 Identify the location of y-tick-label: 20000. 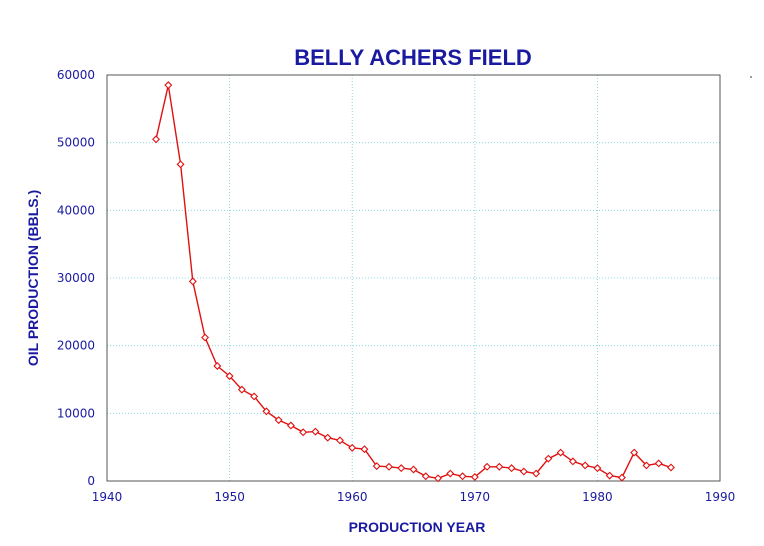
(76, 346).